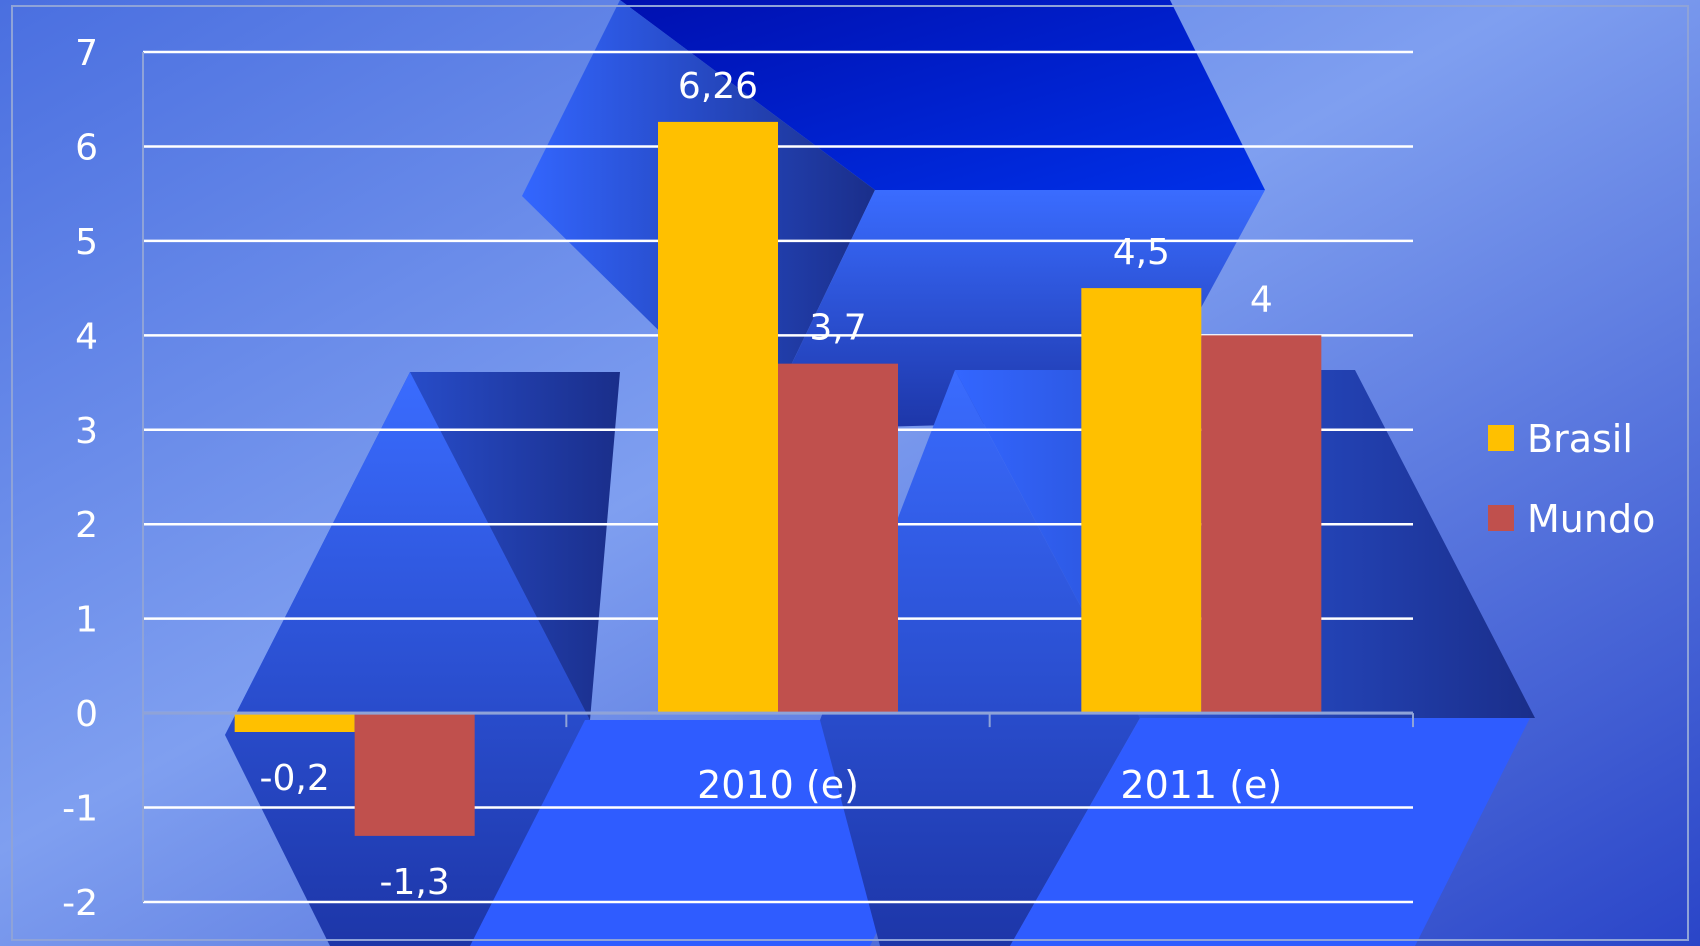 The height and width of the screenshot is (946, 1700). I want to click on x-category-label: 2010 (e), so click(778, 785).